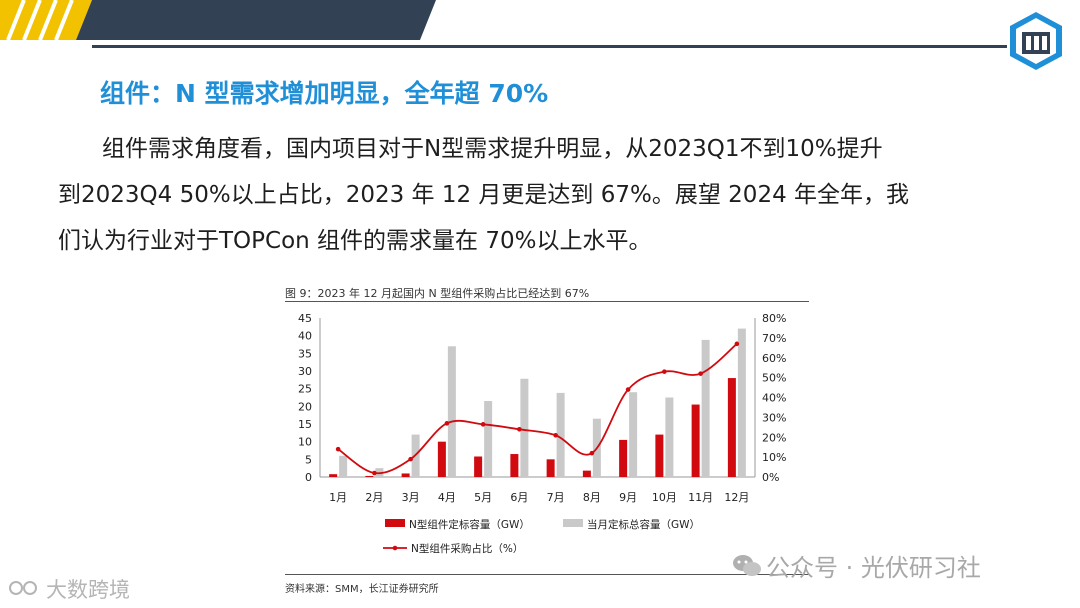  What do you see at coordinates (395, 548) in the screenshot?
I see `legend-swatch-share-dot` at bounding box center [395, 548].